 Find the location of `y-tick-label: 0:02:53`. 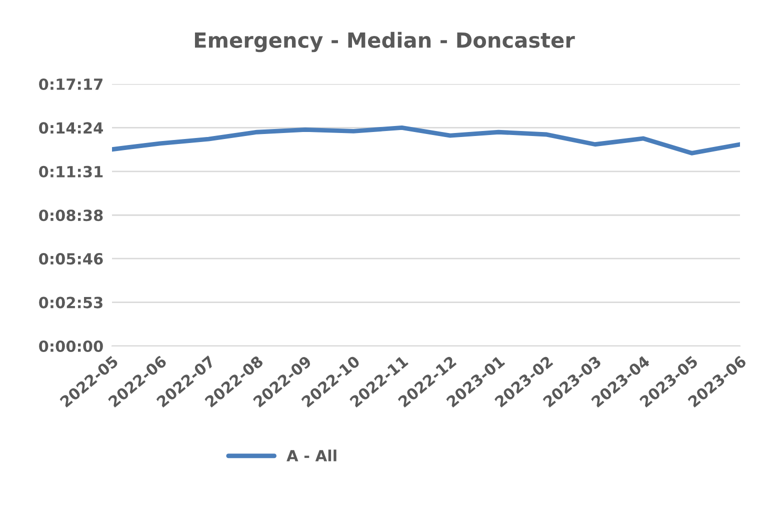

y-tick-label: 0:02:53 is located at coordinates (70, 302).